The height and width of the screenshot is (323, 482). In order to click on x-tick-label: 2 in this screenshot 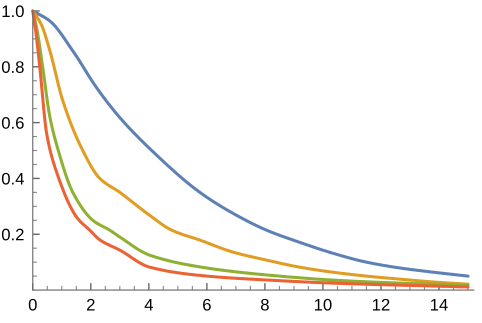, I will do `click(91, 304)`.